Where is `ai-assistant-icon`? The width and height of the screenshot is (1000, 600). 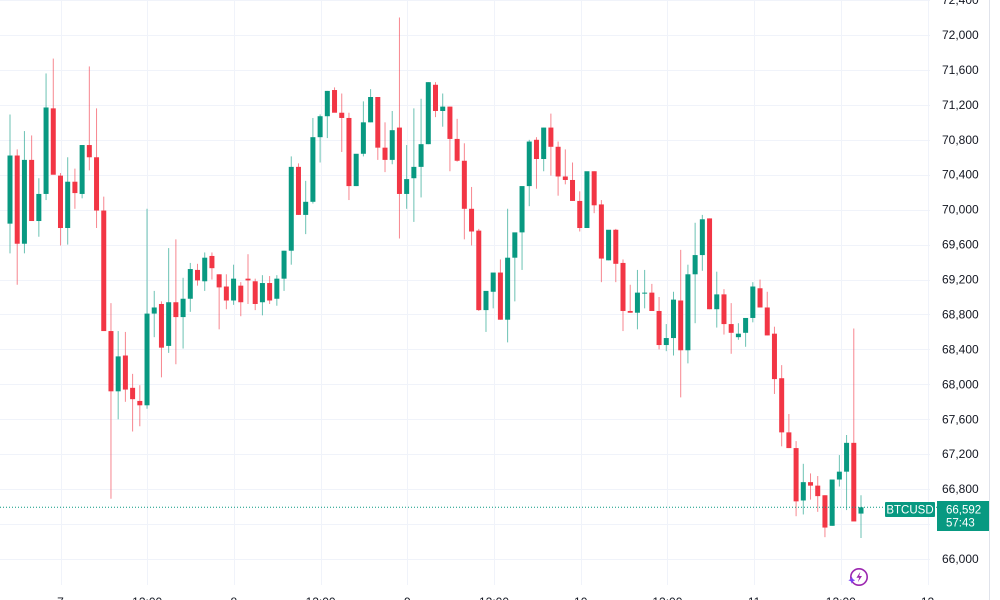 ai-assistant-icon is located at coordinates (858, 577).